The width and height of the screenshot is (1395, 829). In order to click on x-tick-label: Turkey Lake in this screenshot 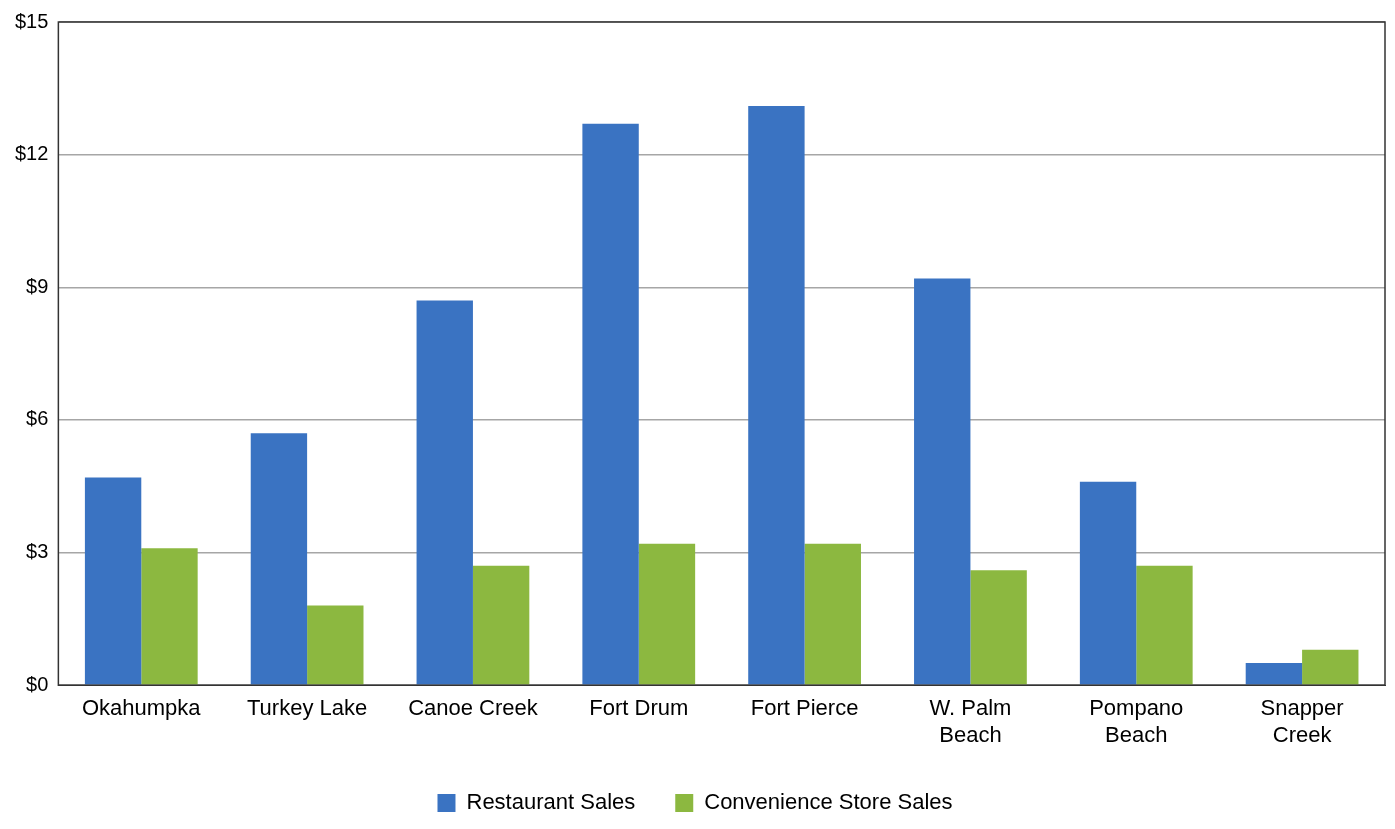, I will do `click(307, 708)`.